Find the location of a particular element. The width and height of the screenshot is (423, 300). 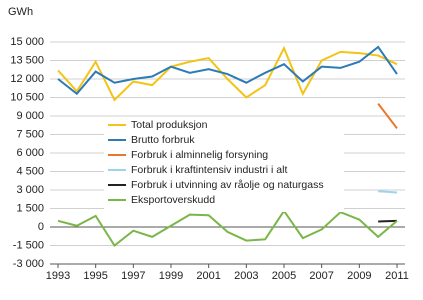

y-tick-label: 4 500 is located at coordinates (30, 171).